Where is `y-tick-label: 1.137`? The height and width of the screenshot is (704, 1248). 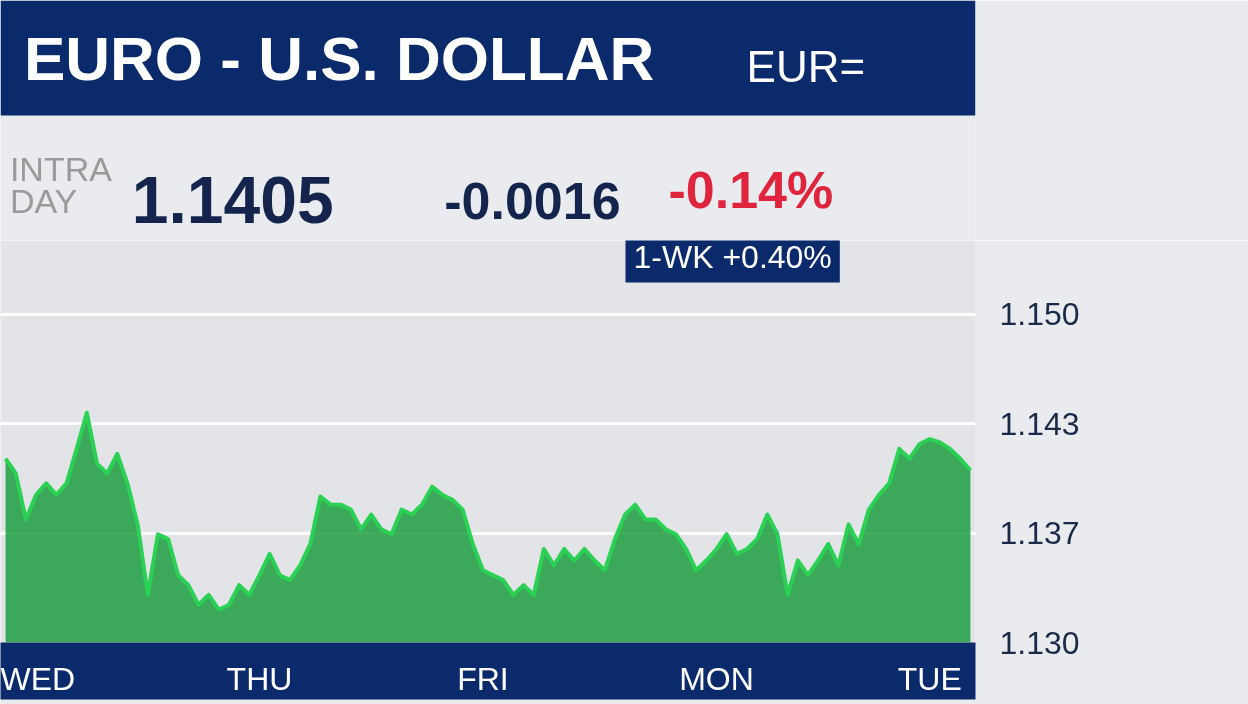 y-tick-label: 1.137 is located at coordinates (1039, 533).